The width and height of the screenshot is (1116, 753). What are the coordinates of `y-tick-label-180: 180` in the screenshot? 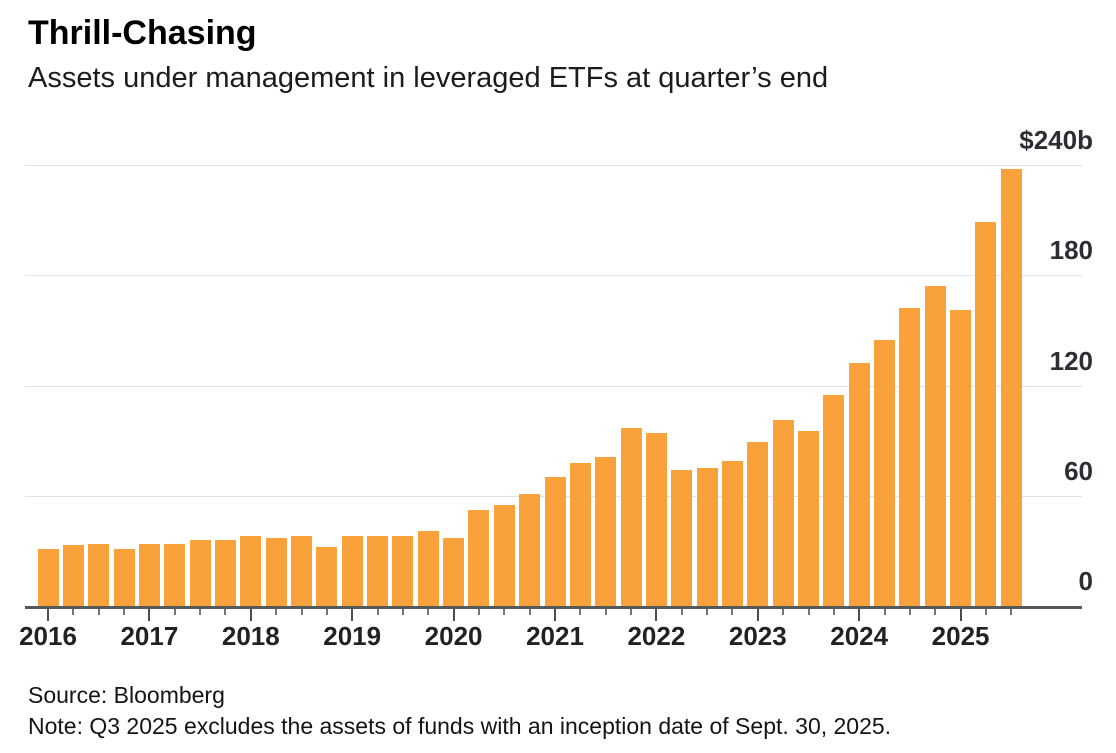 It's located at (1071, 250).